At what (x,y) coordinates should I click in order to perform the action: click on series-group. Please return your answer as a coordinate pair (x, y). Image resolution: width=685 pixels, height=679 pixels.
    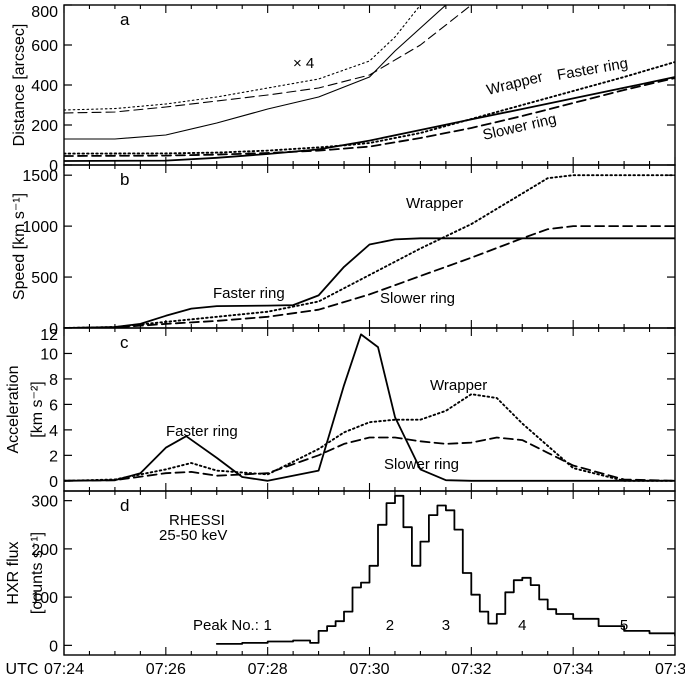
    Looking at the image, I should click on (445, 569).